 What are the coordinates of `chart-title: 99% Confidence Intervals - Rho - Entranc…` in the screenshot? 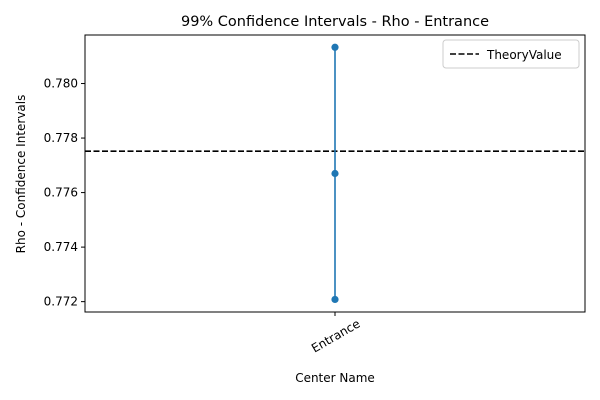 It's located at (335, 22).